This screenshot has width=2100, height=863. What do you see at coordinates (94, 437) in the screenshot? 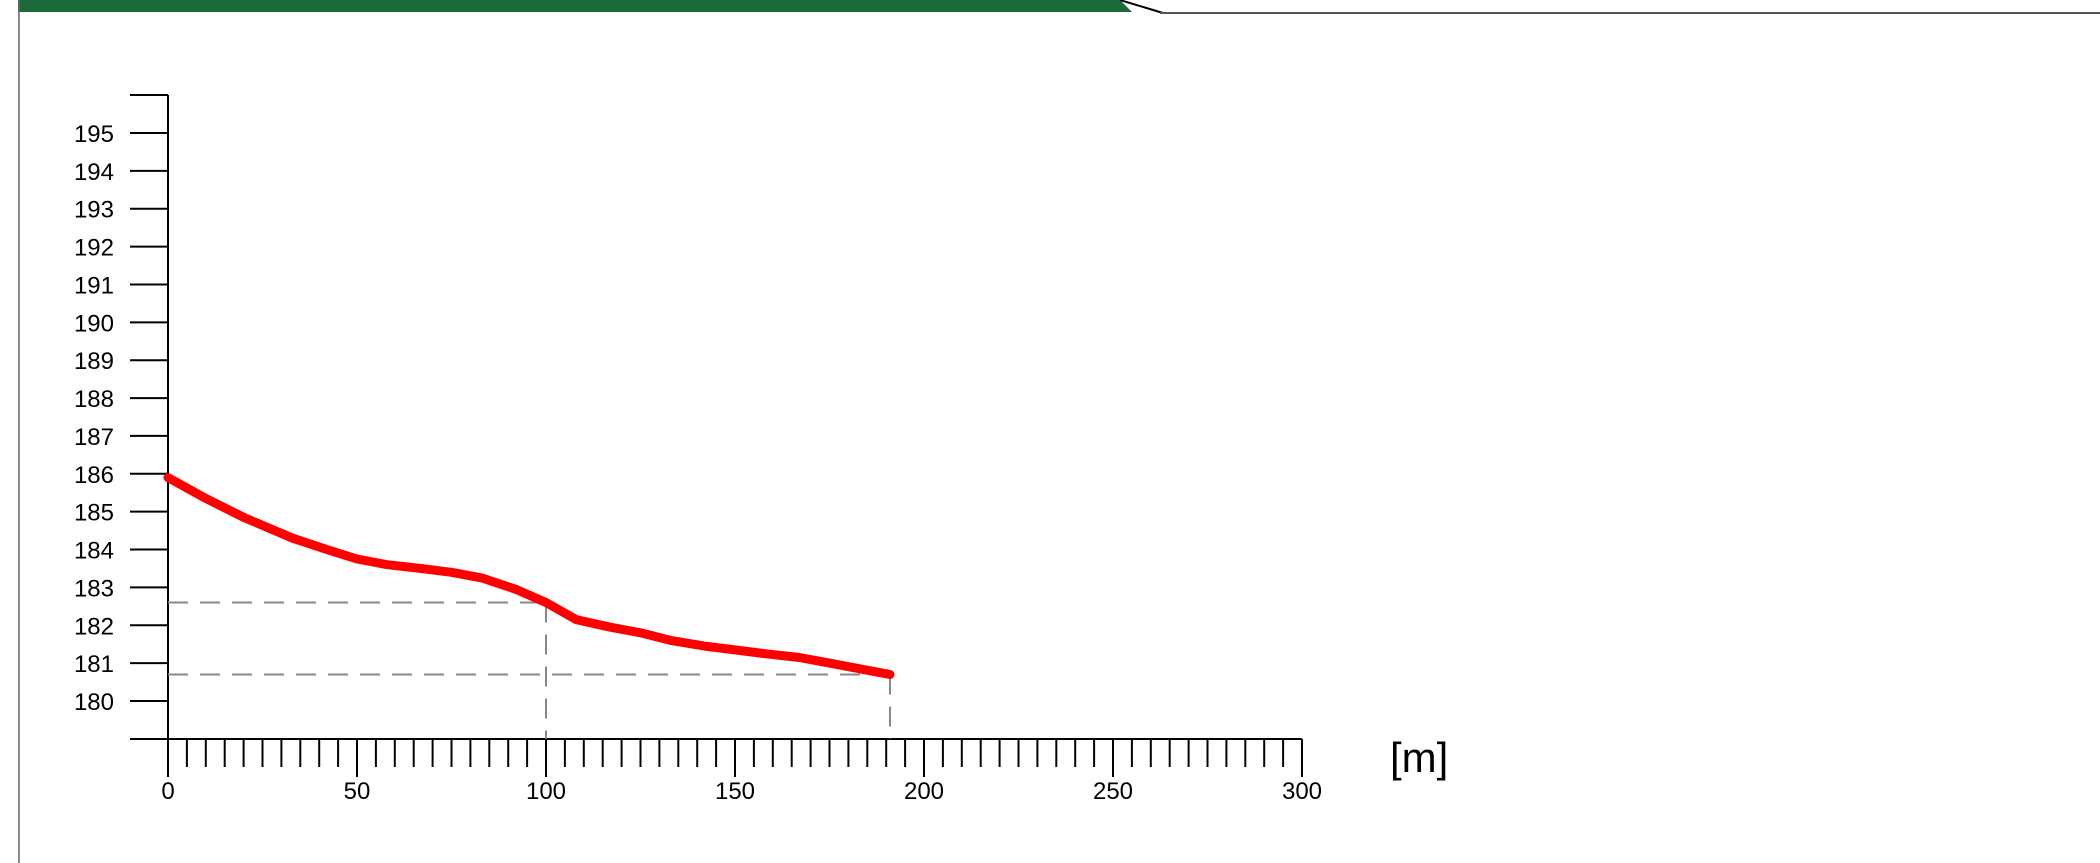
I see `y-tick-label: 187` at bounding box center [94, 437].